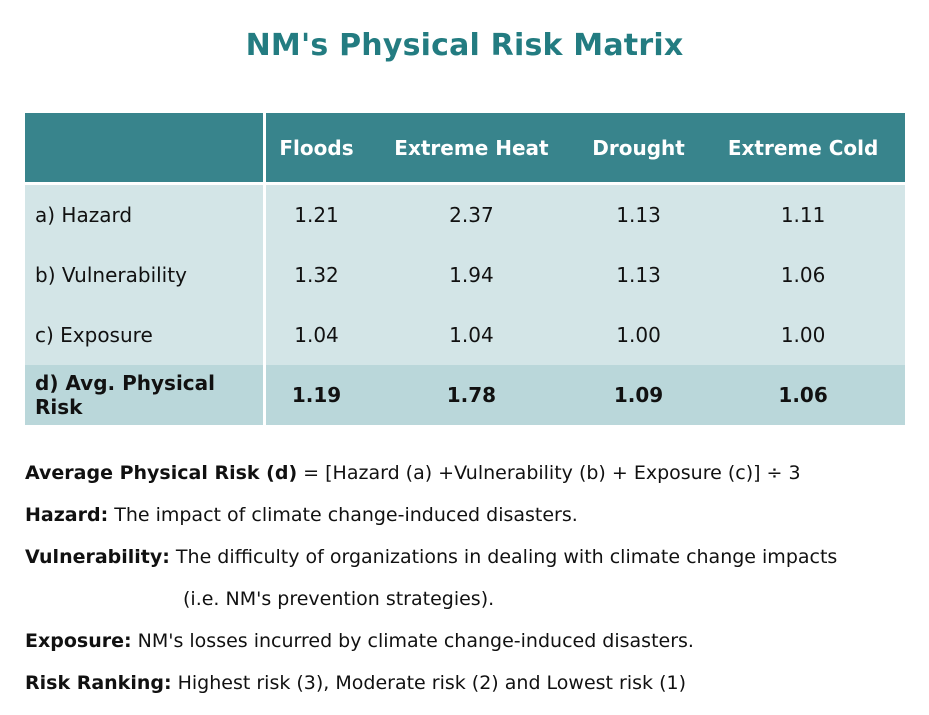  Describe the element at coordinates (471, 148) in the screenshot. I see `column-header-extreme-heat: Extreme Heat` at that location.